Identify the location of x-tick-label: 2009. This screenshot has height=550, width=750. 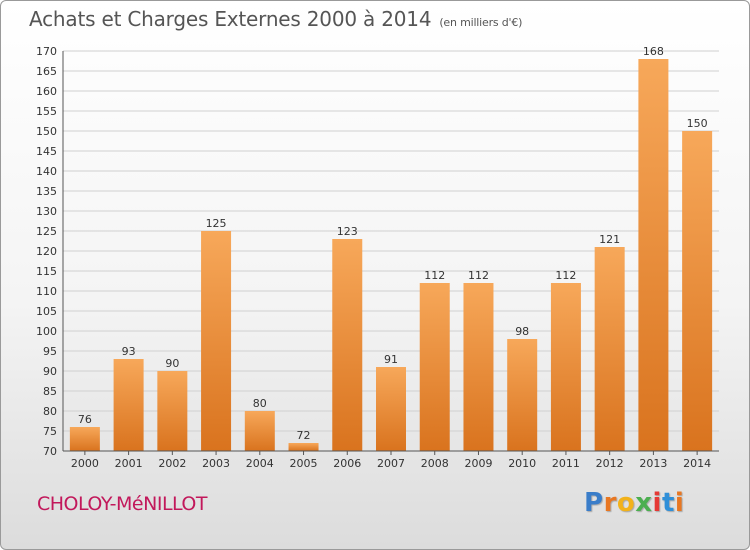
(478, 463).